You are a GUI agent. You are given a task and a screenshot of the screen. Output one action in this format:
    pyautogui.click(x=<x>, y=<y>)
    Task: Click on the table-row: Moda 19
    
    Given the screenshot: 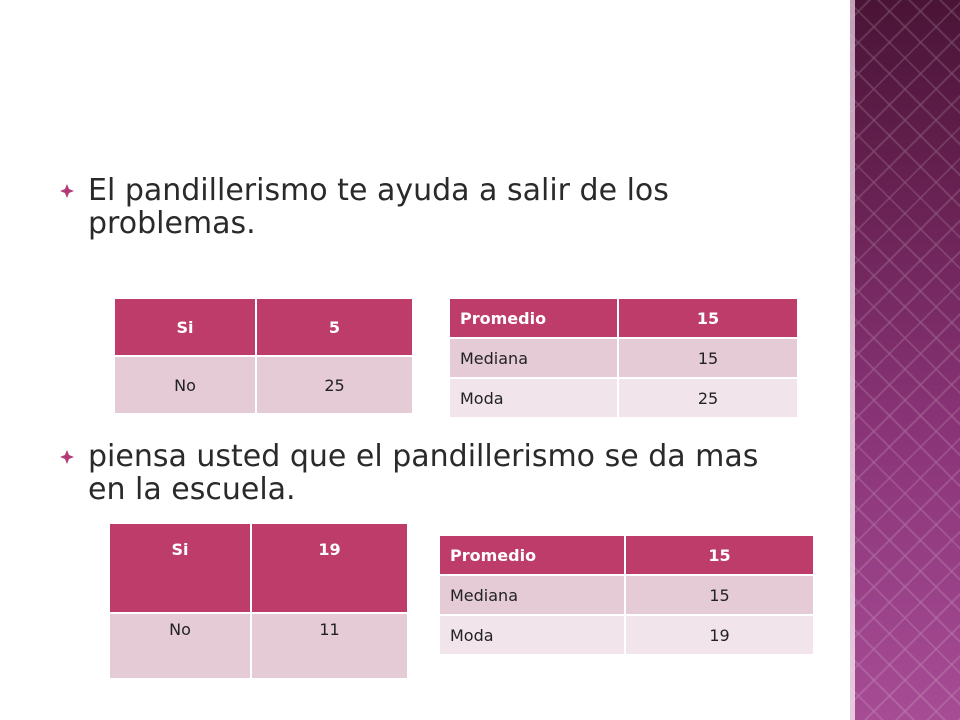 What is the action you would take?
    pyautogui.click(x=626, y=634)
    